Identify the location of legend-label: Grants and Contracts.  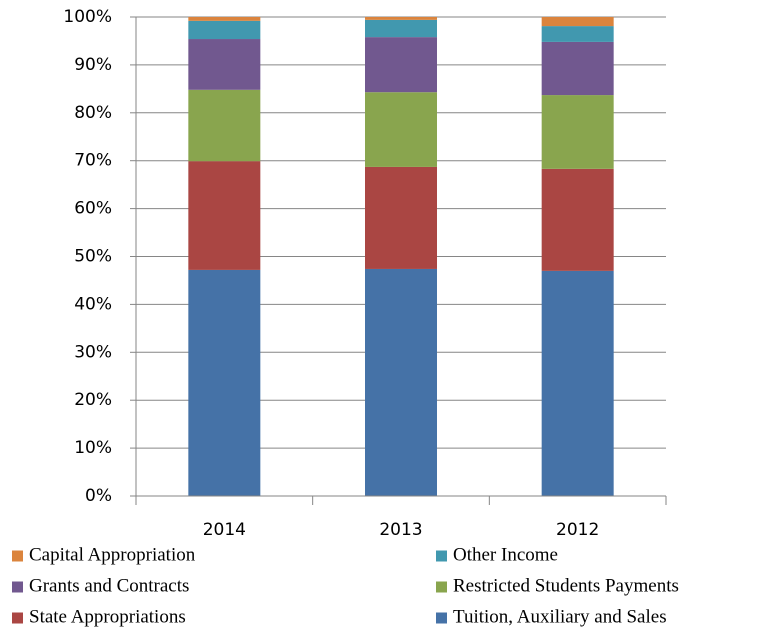
(109, 585).